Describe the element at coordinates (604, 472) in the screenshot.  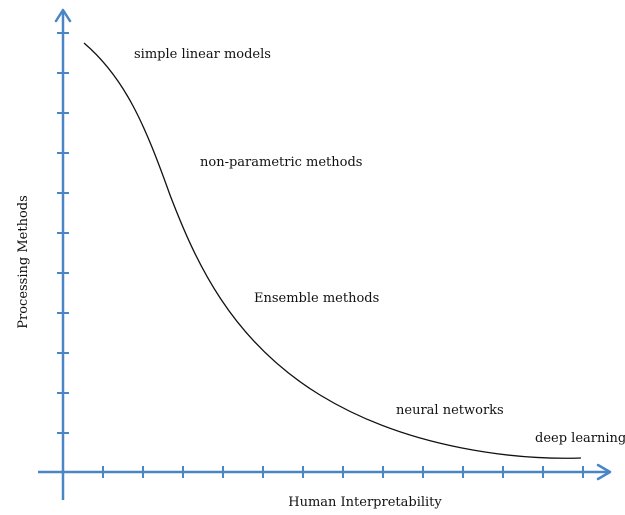
I see `x-axis-arrowhead` at that location.